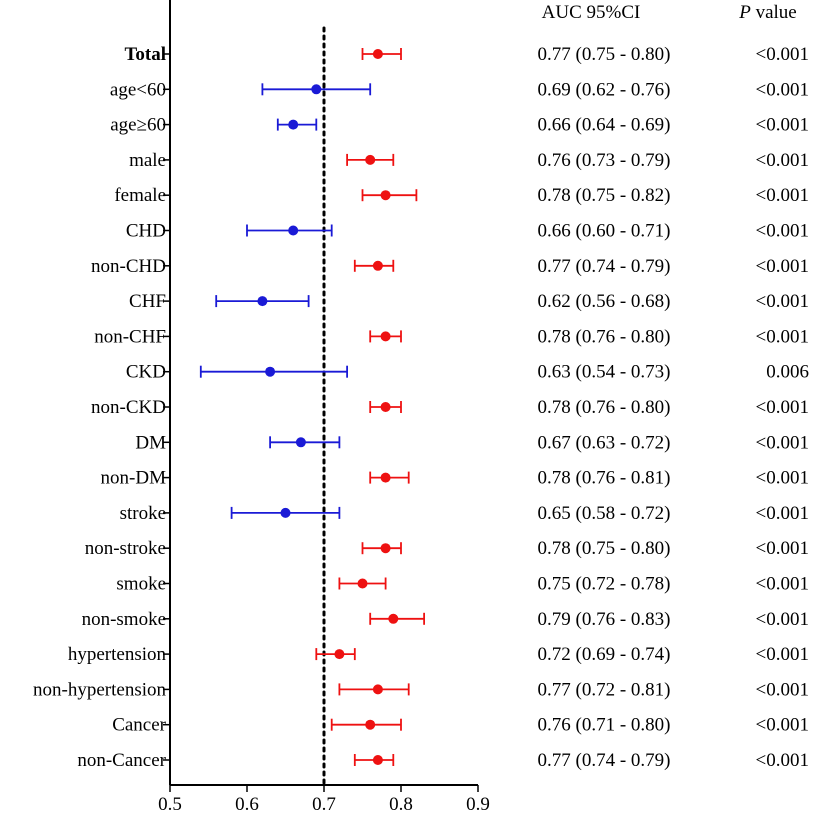 The image size is (813, 813). What do you see at coordinates (787, 372) in the screenshot?
I see `p-value: 0.006` at bounding box center [787, 372].